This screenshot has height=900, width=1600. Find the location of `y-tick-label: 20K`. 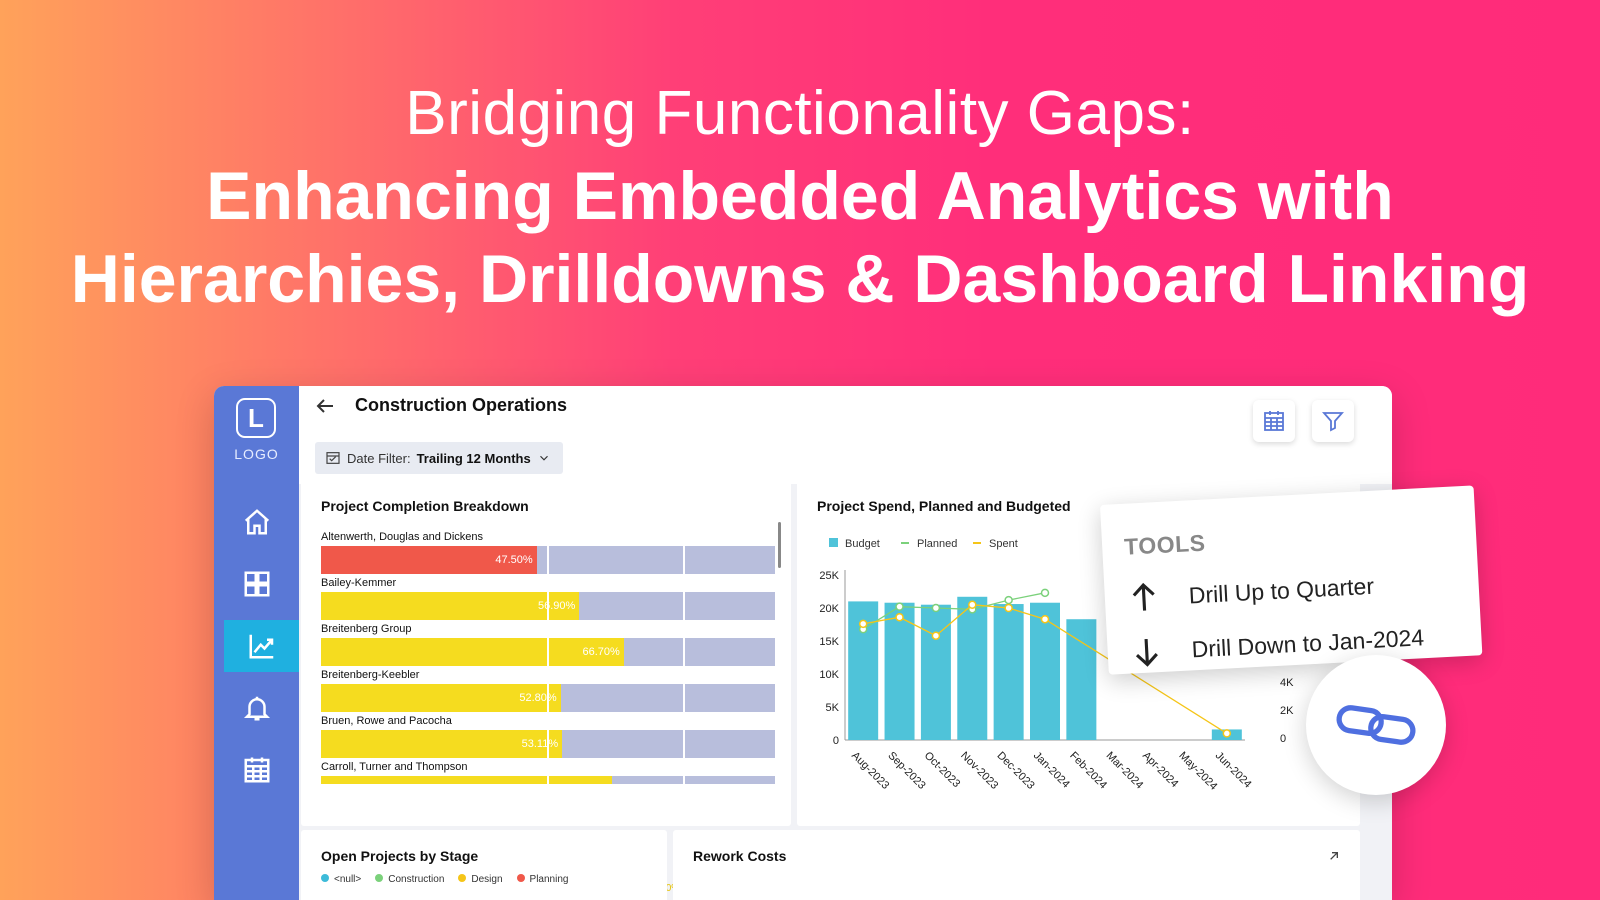

y-tick-label: 20K is located at coordinates (829, 609).